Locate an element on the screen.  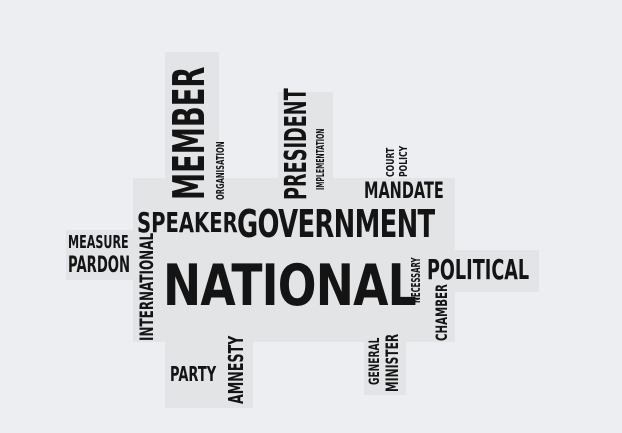
word-chamber: CHAMBER is located at coordinates (441, 312).